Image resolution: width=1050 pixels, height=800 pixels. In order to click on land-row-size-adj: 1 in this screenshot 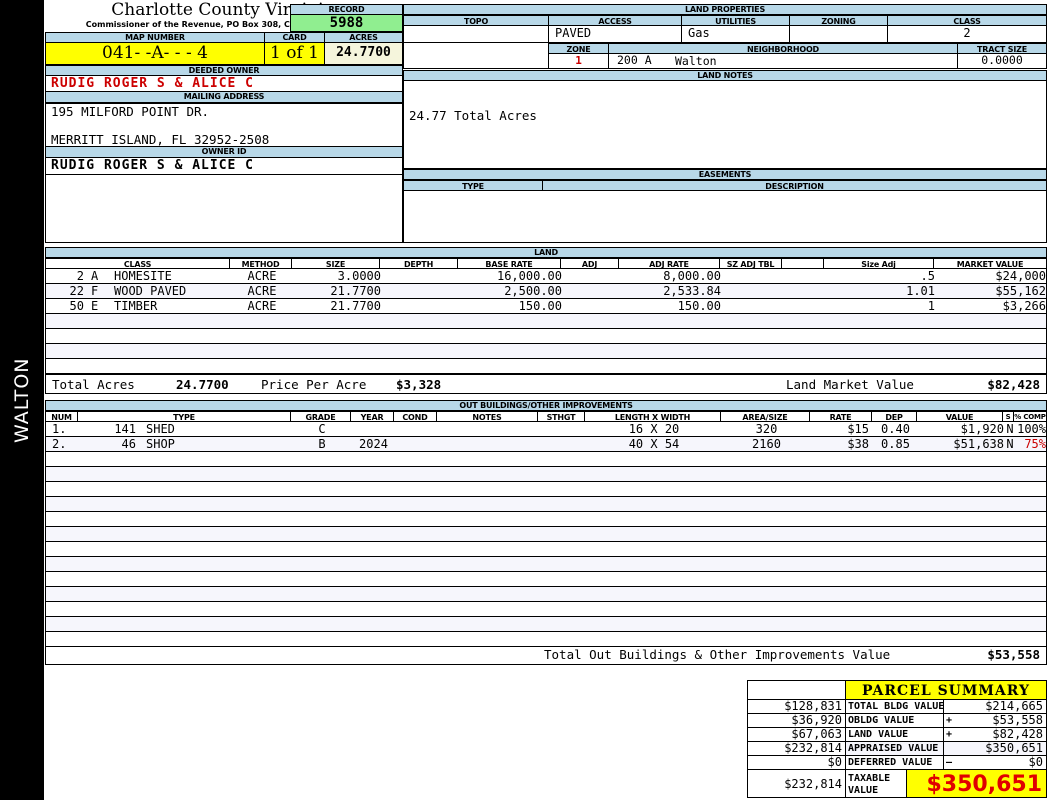, I will do `click(931, 306)`.